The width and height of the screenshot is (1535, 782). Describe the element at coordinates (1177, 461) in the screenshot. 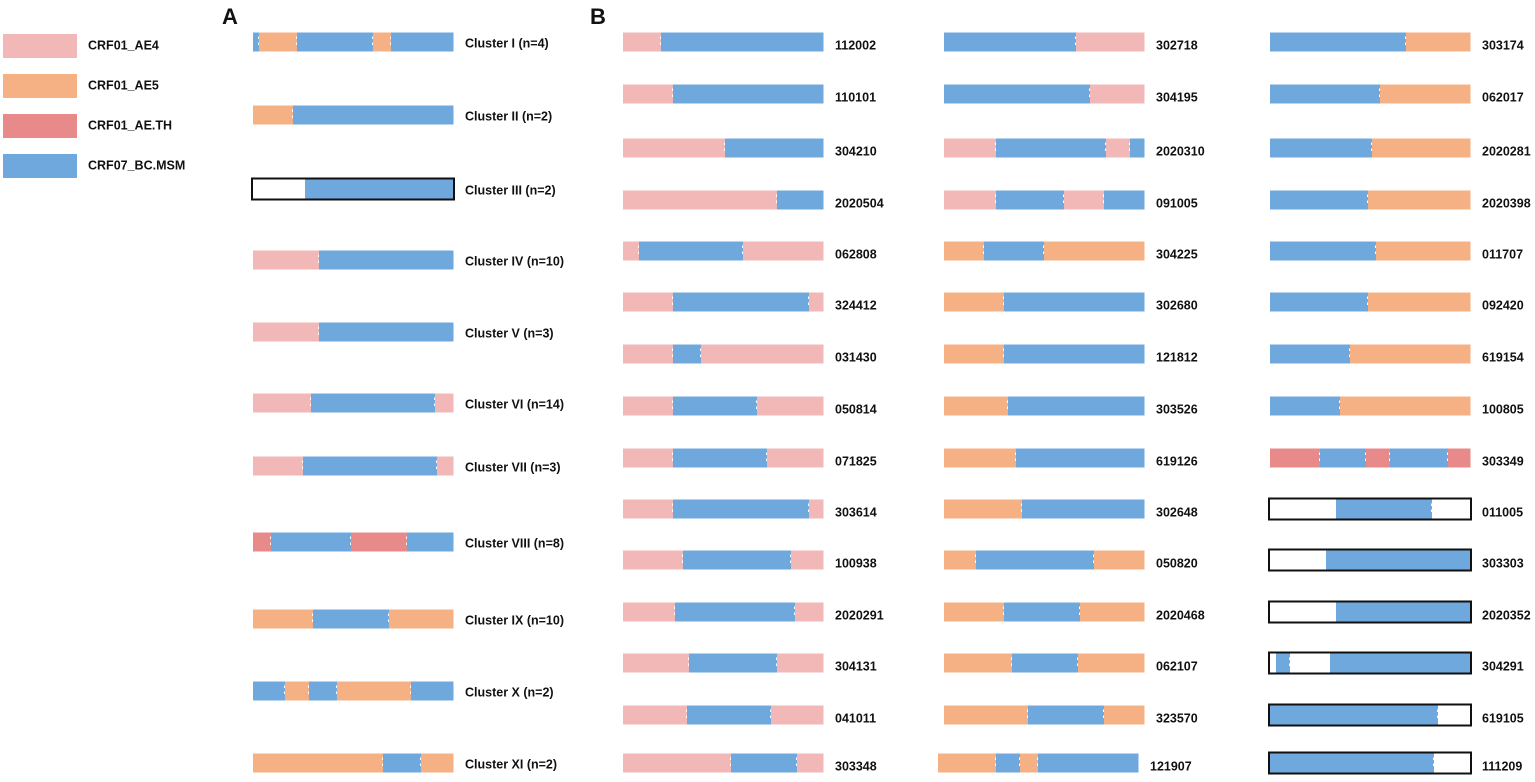

I see `sample-id: 619126` at that location.